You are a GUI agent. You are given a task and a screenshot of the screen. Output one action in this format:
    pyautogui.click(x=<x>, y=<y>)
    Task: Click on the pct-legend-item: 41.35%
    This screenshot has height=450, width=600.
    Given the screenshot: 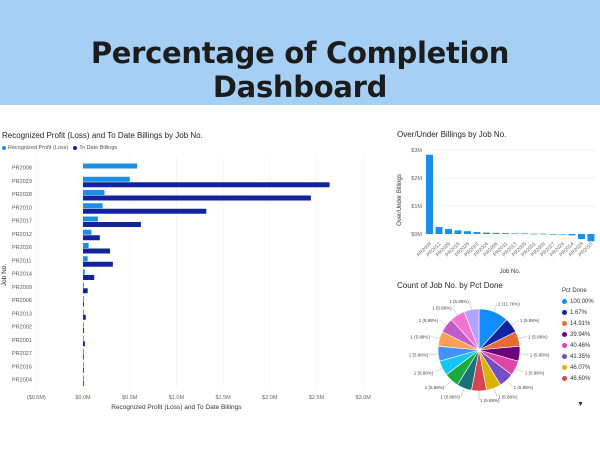 What is the action you would take?
    pyautogui.click(x=578, y=356)
    